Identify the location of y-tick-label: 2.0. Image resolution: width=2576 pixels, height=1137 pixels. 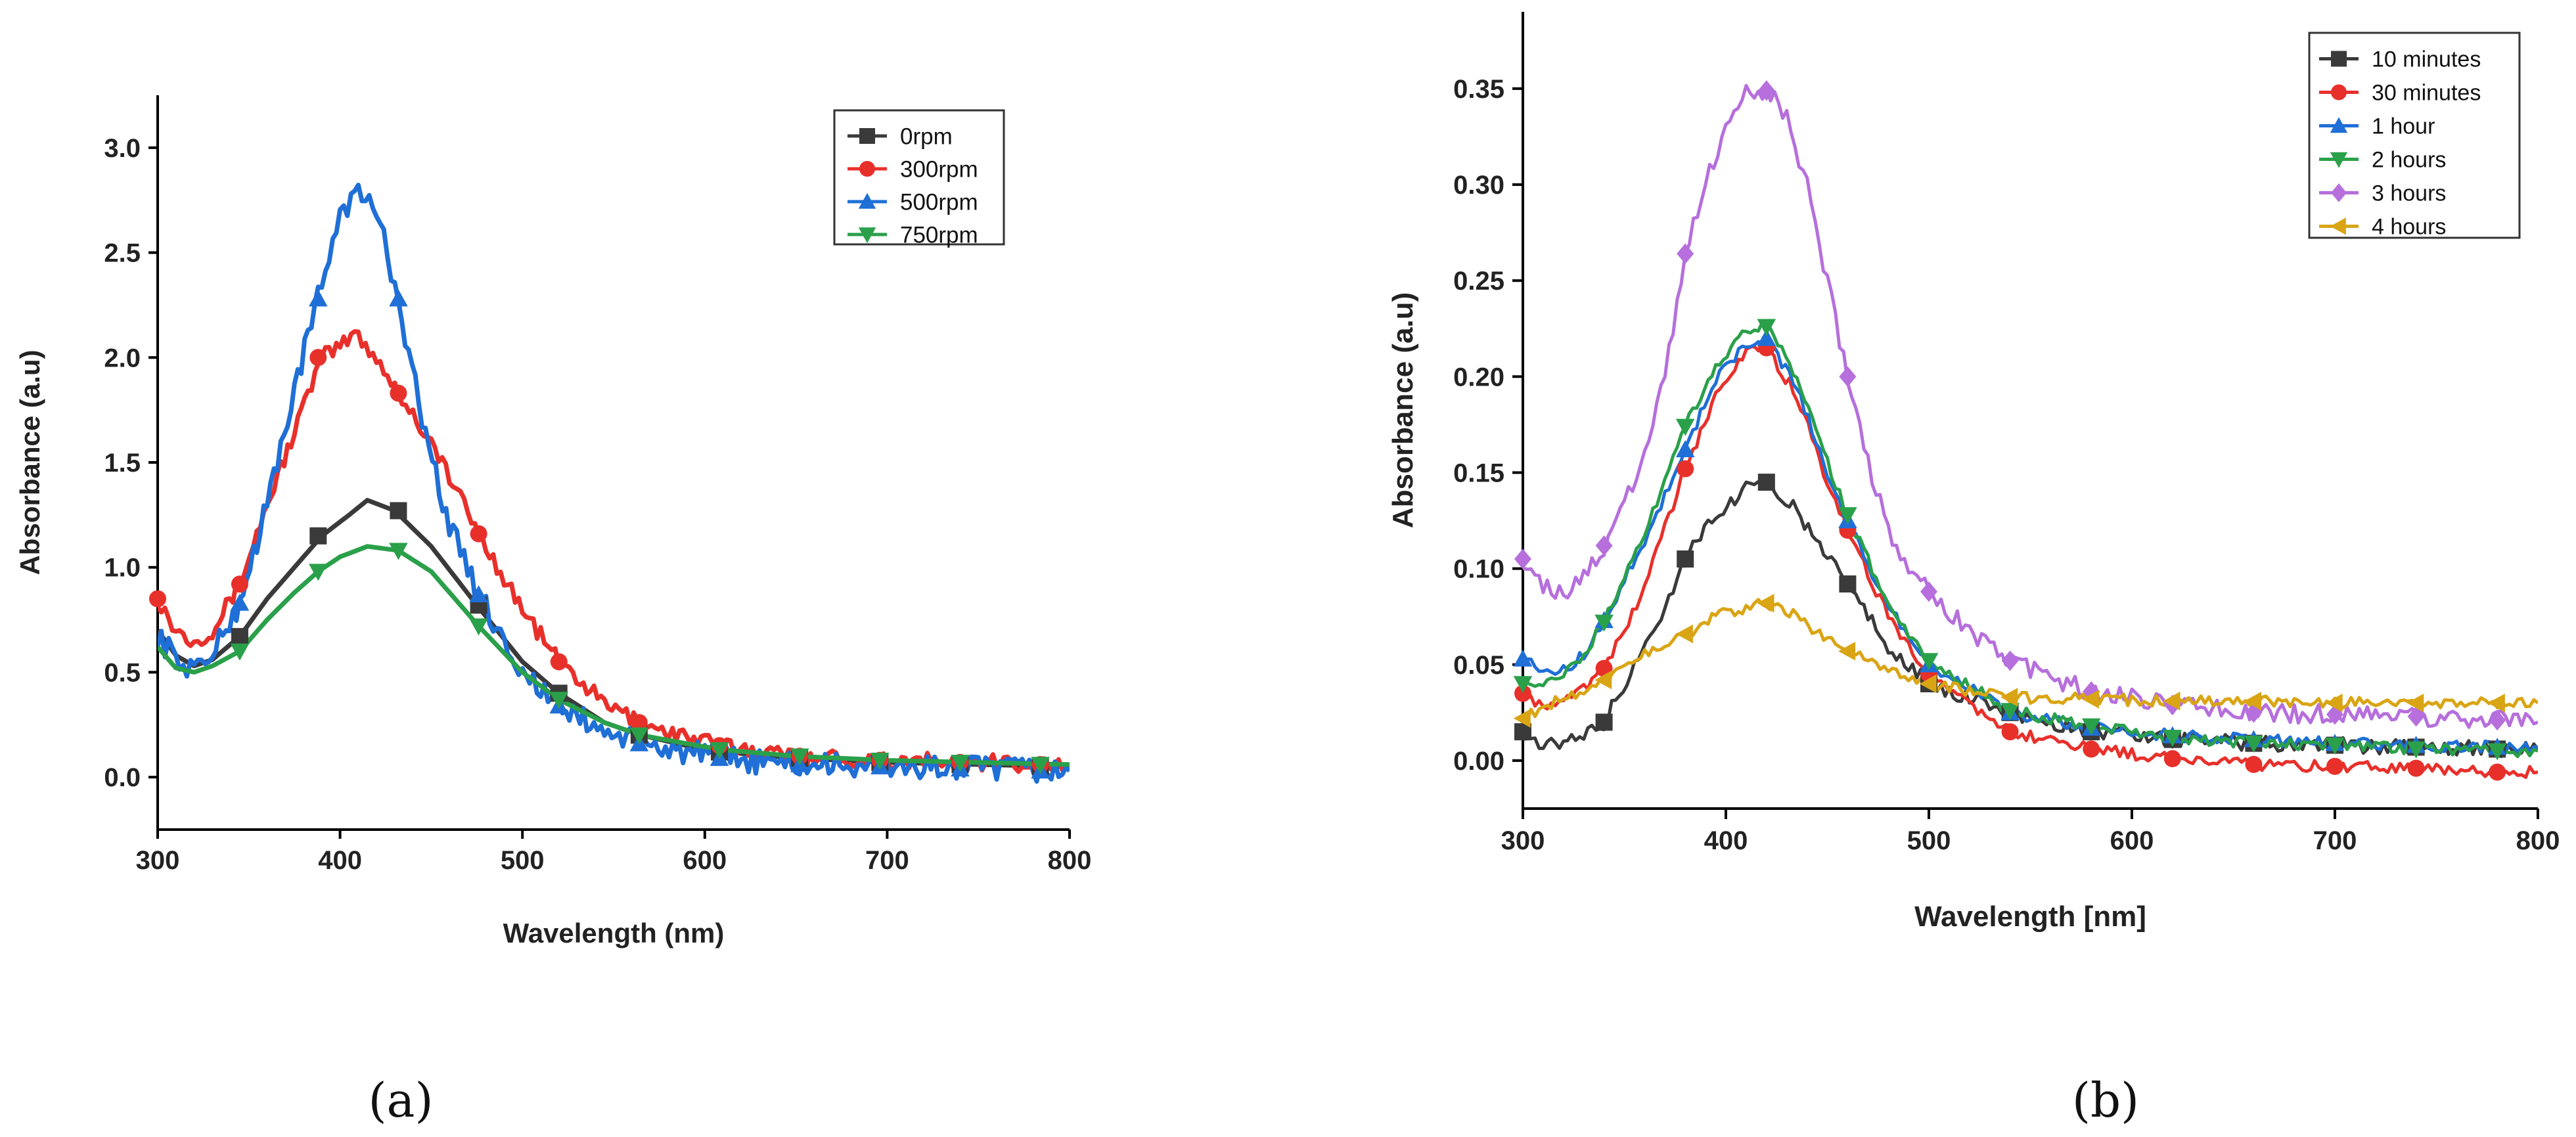
(122, 358).